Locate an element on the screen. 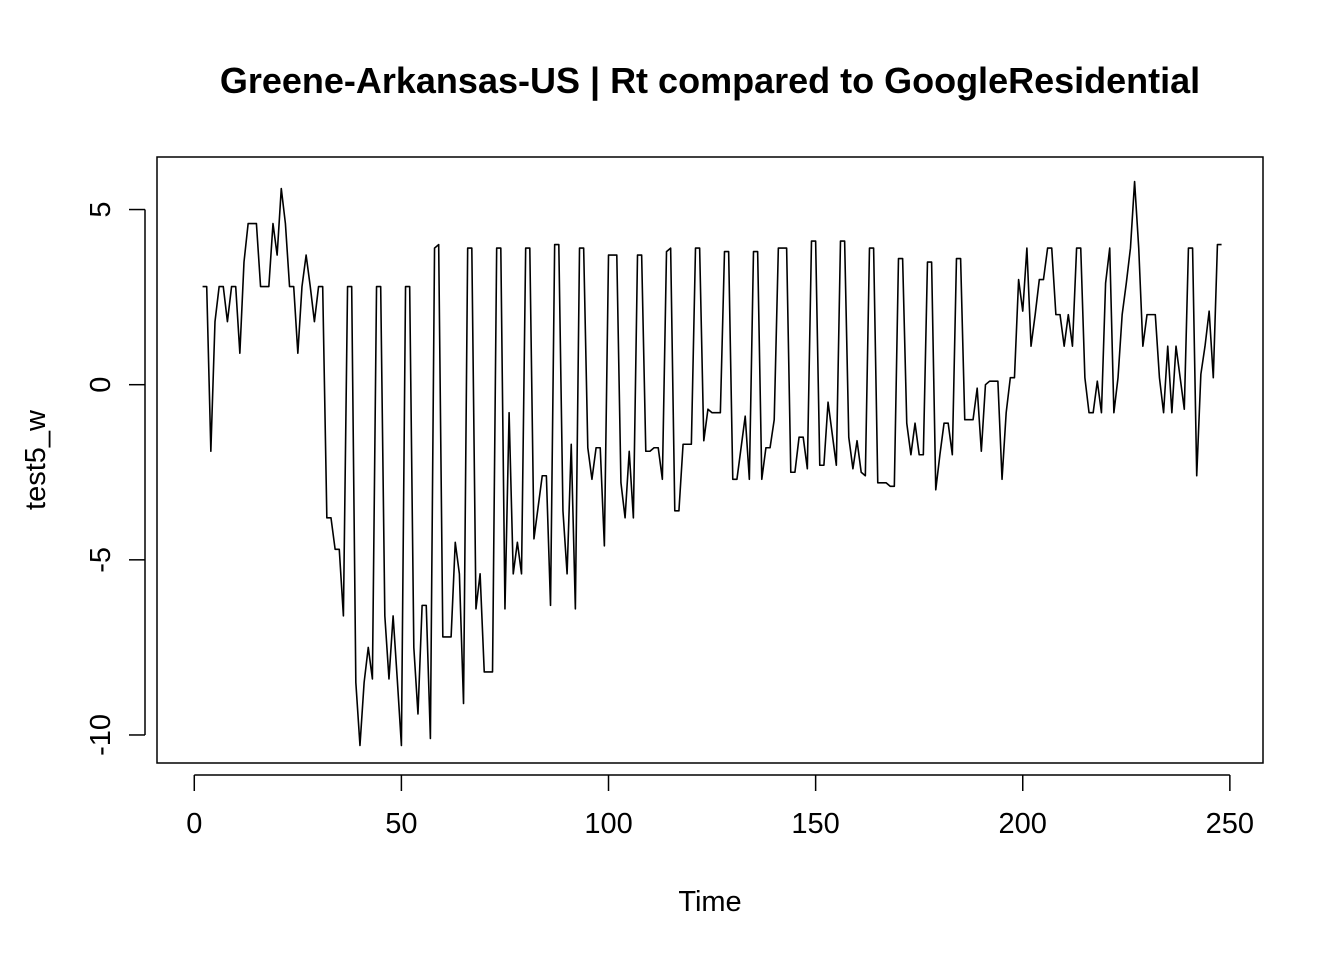  y-axis-label: test5_w is located at coordinates (36, 459).